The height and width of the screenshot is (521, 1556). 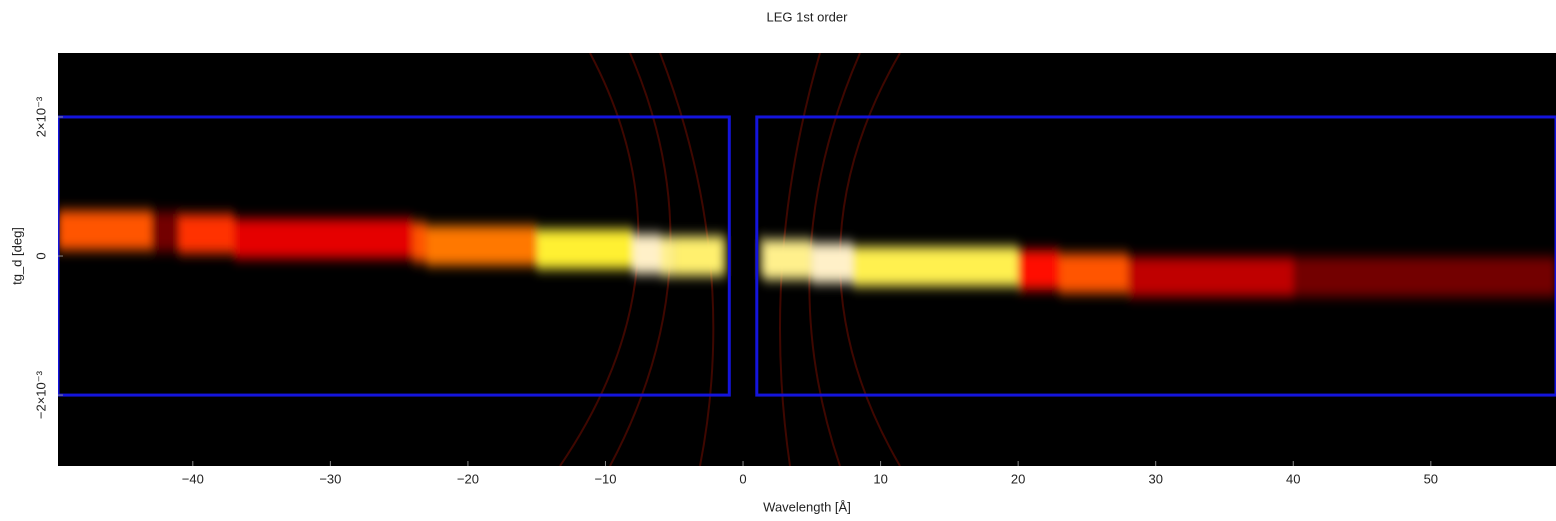 I want to click on x-tick-label: 10, so click(x=880, y=478).